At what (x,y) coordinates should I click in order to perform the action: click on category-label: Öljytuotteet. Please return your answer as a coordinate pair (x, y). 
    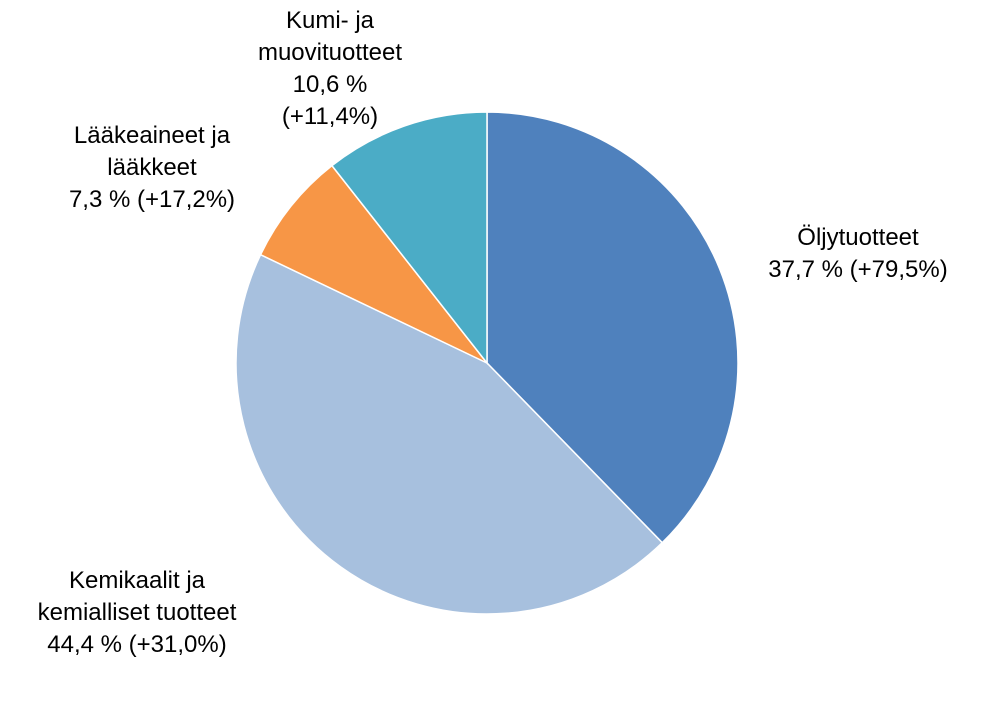
    Looking at the image, I should click on (858, 237).